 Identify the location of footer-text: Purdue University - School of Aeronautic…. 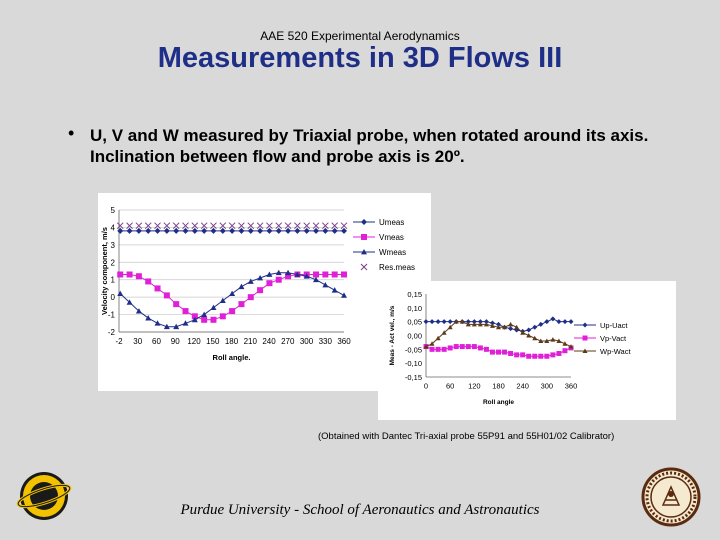
(360, 510).